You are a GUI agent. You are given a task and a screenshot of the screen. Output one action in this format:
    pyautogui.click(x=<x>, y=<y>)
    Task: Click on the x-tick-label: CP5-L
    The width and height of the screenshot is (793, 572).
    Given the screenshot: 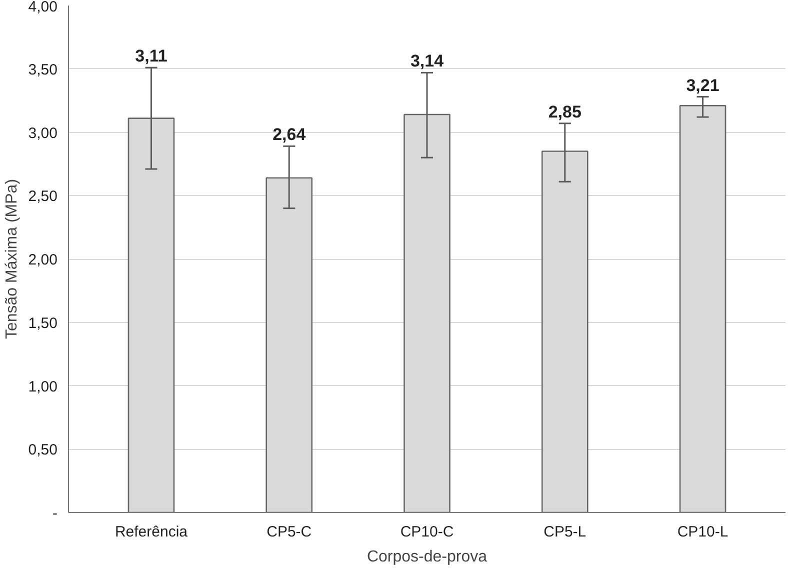 What is the action you would take?
    pyautogui.click(x=565, y=532)
    